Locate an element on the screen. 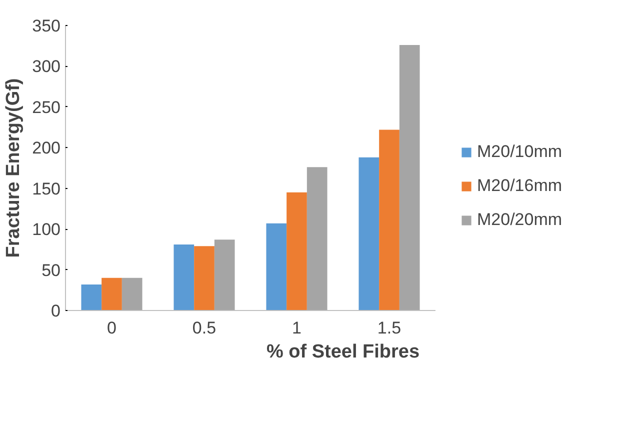  x-tick-label: 1 is located at coordinates (297, 328).